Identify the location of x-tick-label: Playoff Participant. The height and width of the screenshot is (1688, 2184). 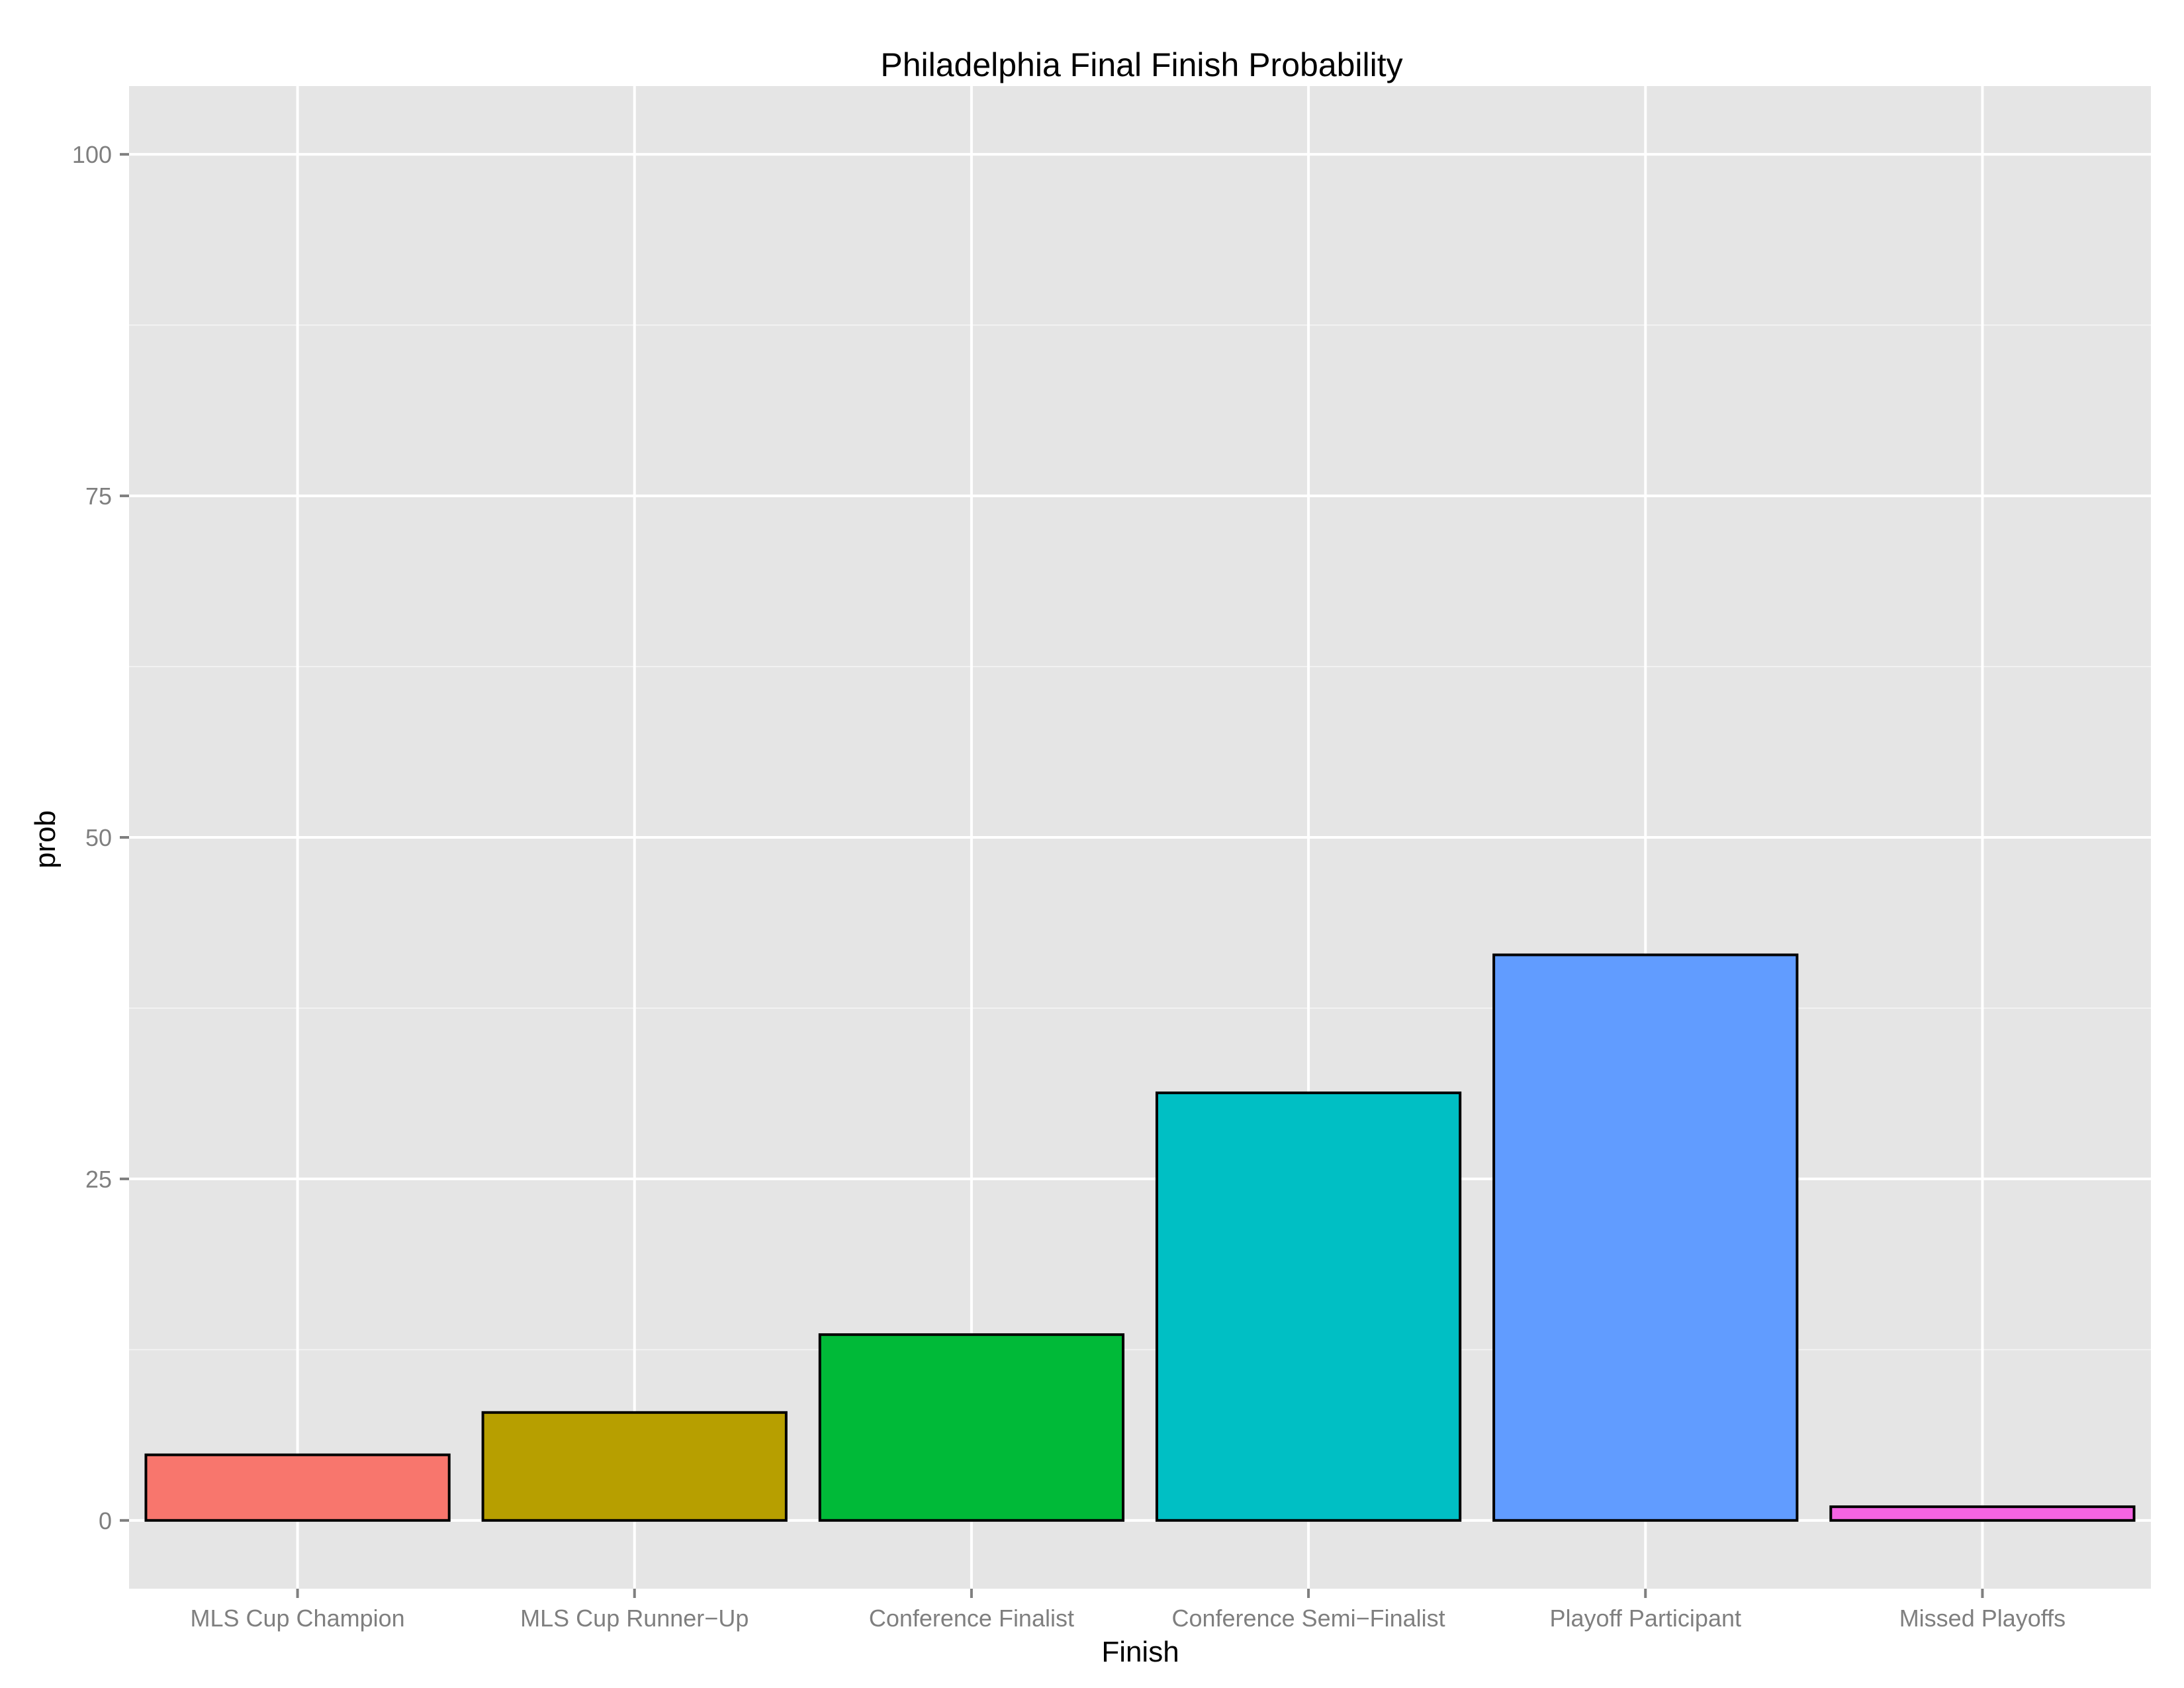
(1646, 1618).